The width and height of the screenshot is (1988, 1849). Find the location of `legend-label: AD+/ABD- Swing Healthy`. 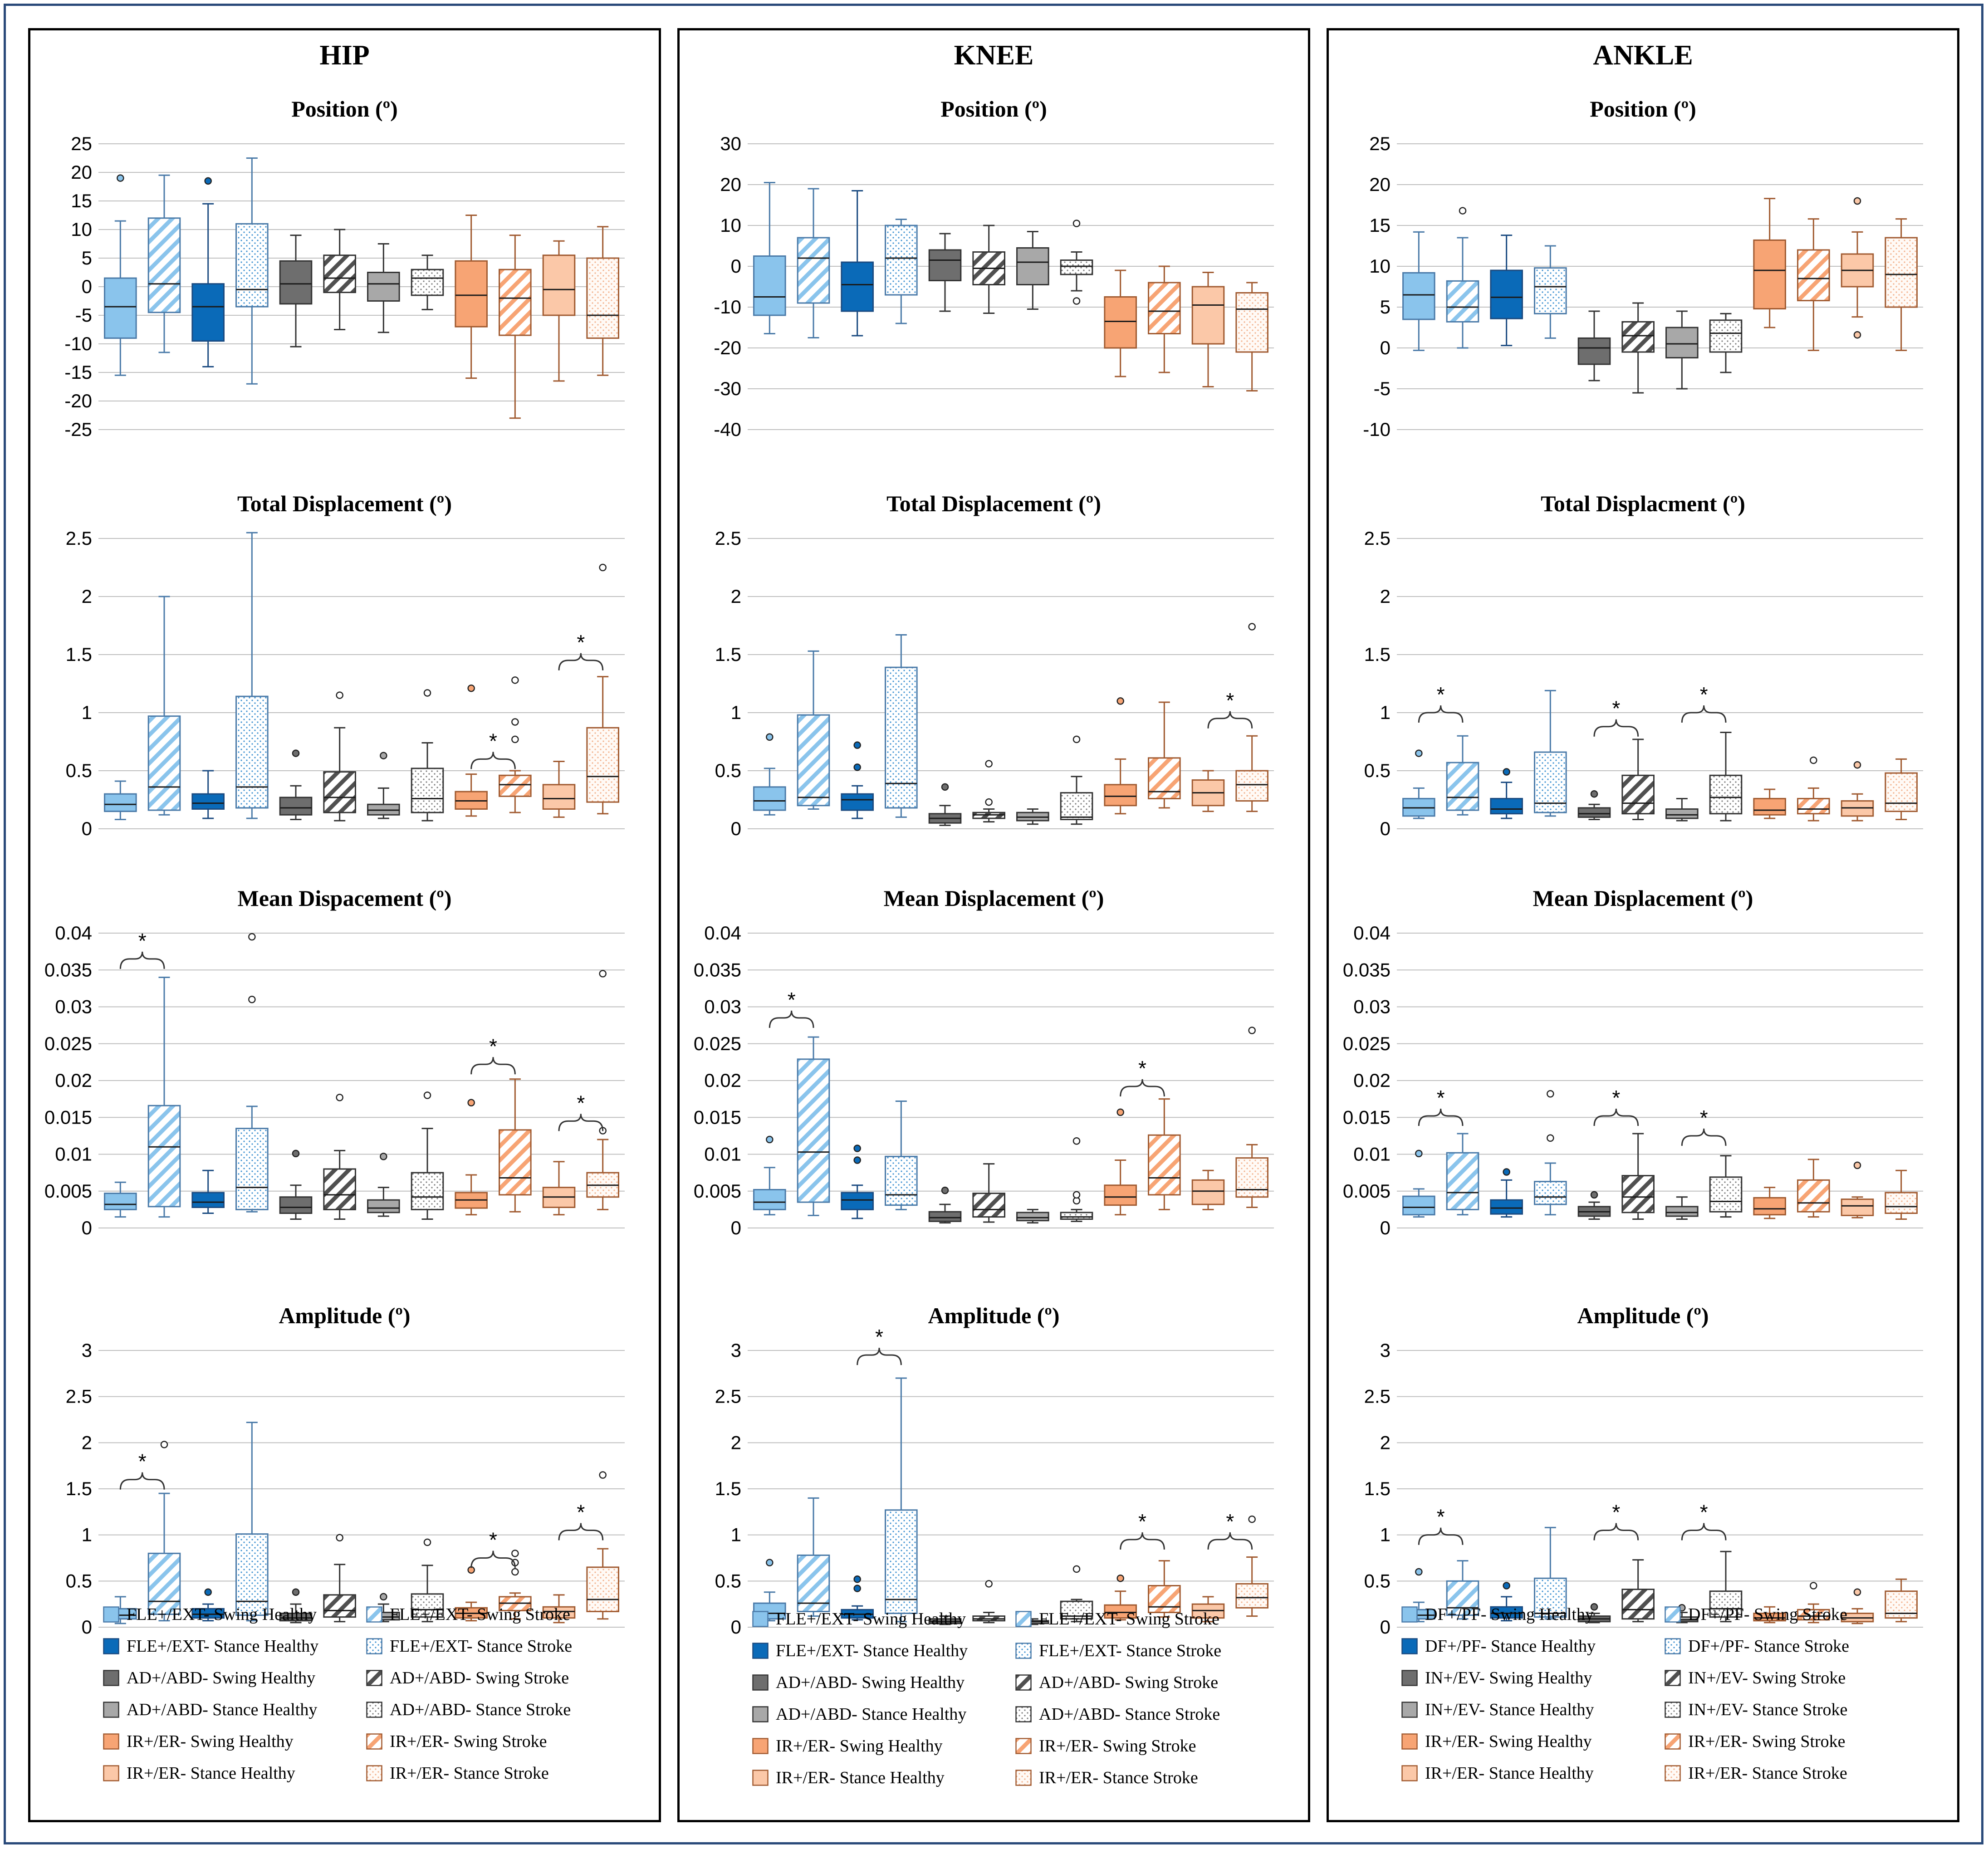

legend-label: AD+/ABD- Swing Healthy is located at coordinates (221, 1678).